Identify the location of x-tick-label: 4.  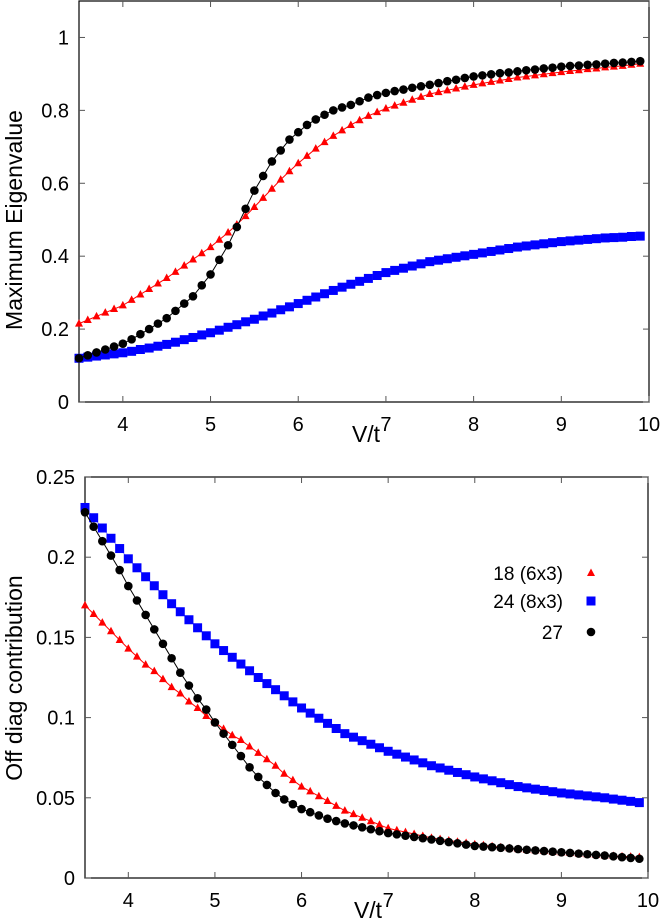
(128, 901).